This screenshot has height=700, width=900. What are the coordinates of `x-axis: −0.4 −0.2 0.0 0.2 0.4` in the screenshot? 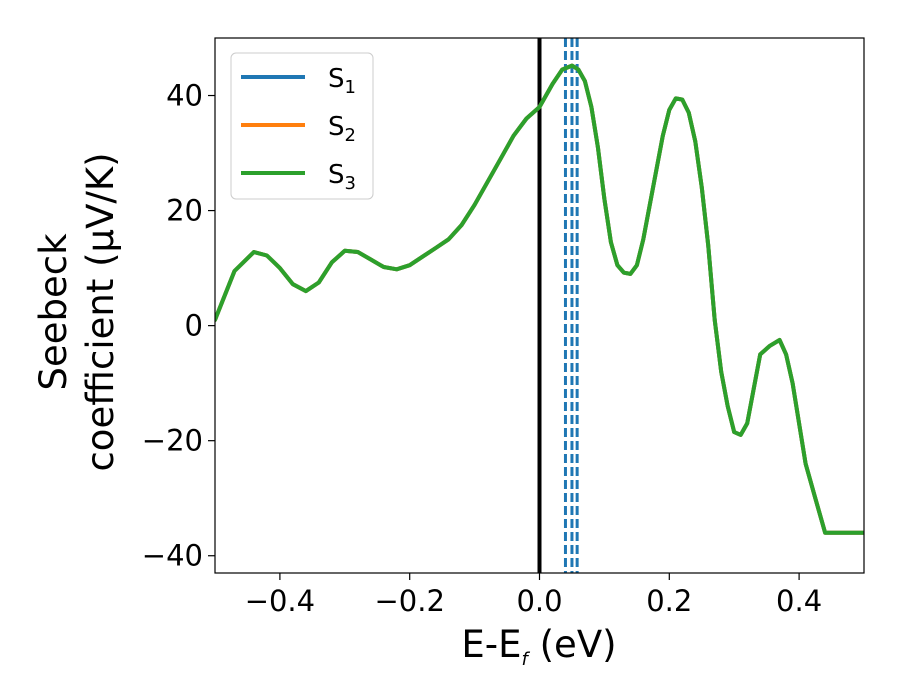 It's located at (533, 595).